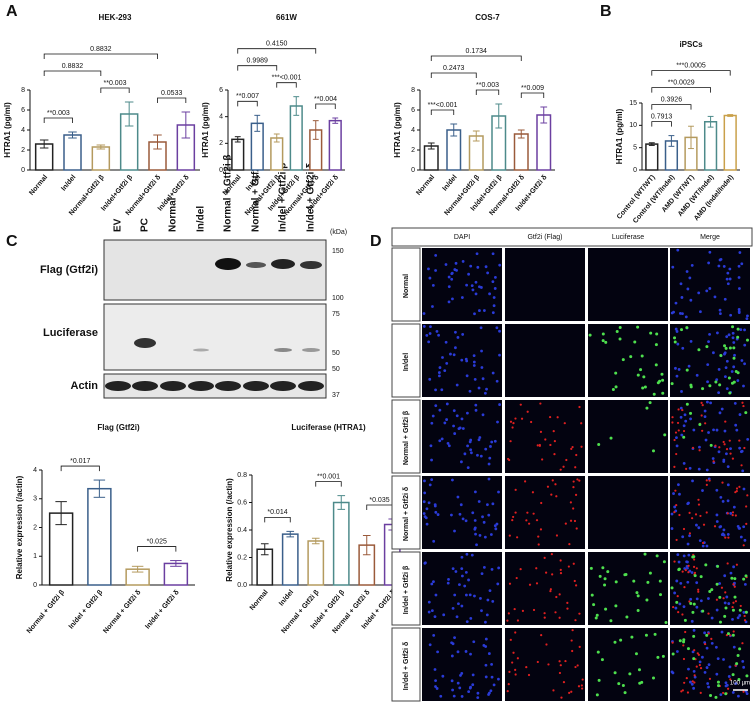  I want to click on panel-label: C, so click(12, 241).